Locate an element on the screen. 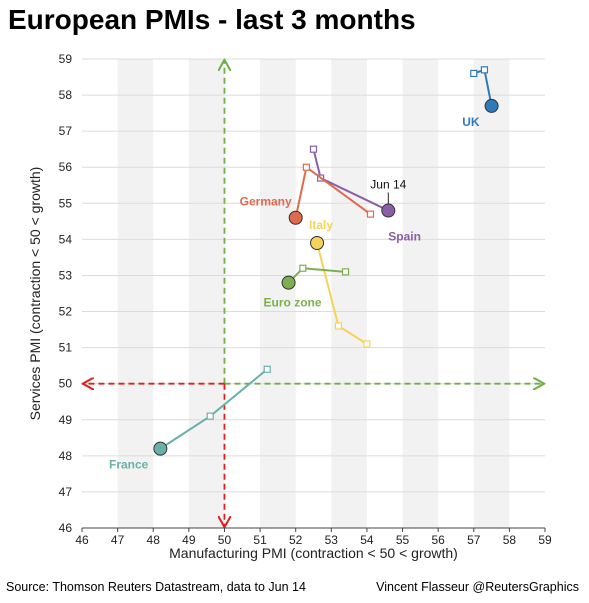 This screenshot has width=589, height=603. y-tick-label-46: 46 is located at coordinates (66, 528).